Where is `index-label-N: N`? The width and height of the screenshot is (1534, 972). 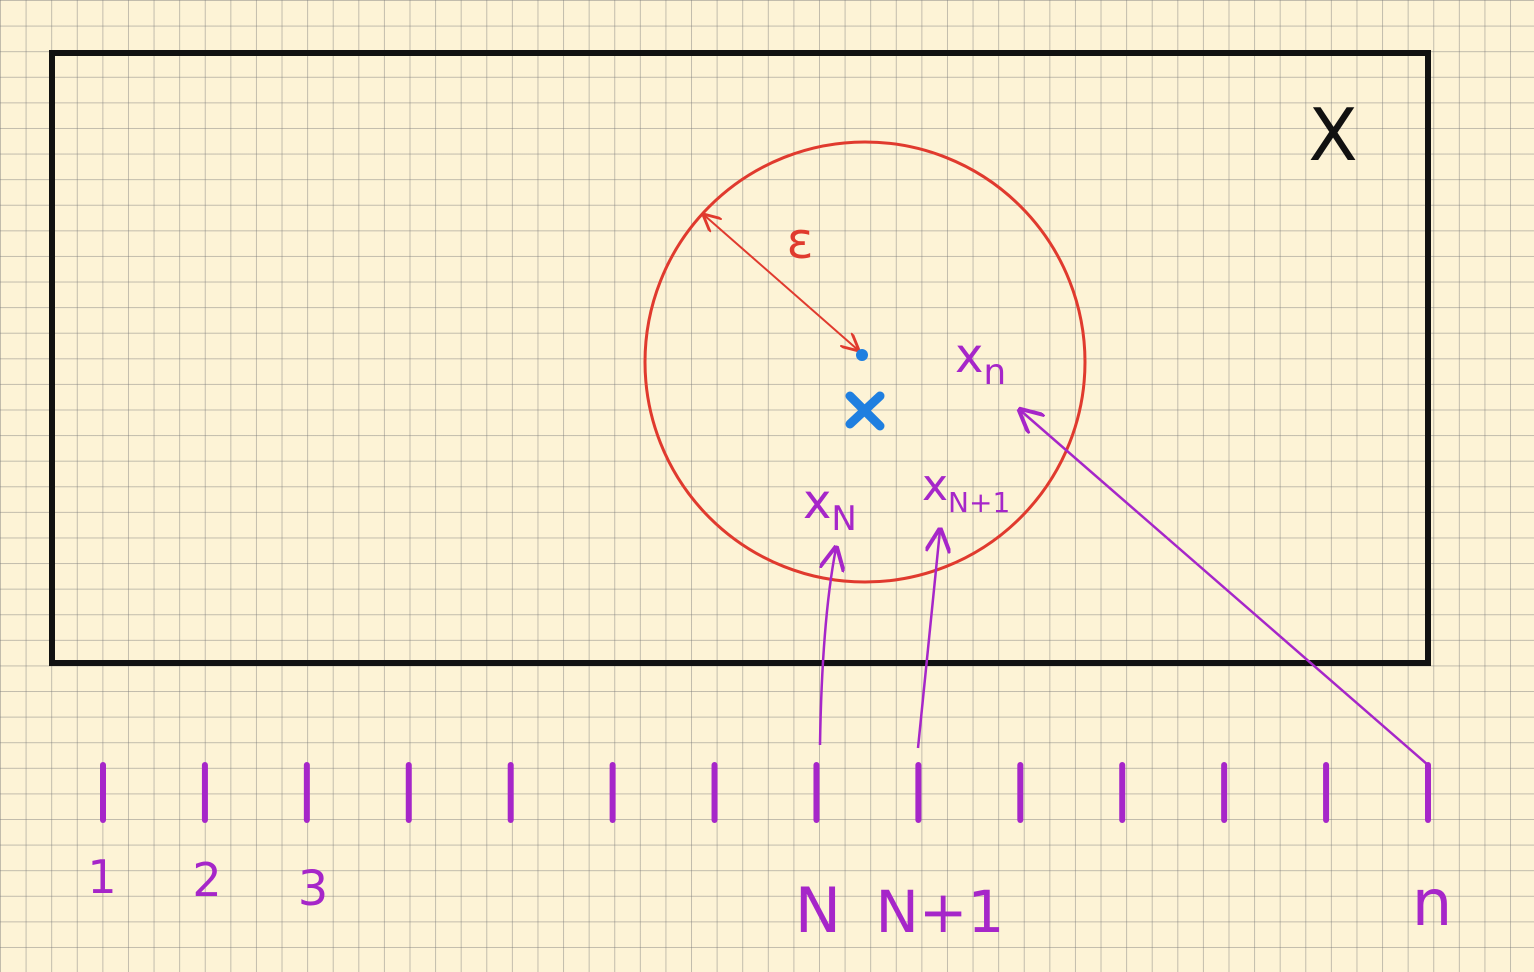
index-label-N: N is located at coordinates (818, 910).